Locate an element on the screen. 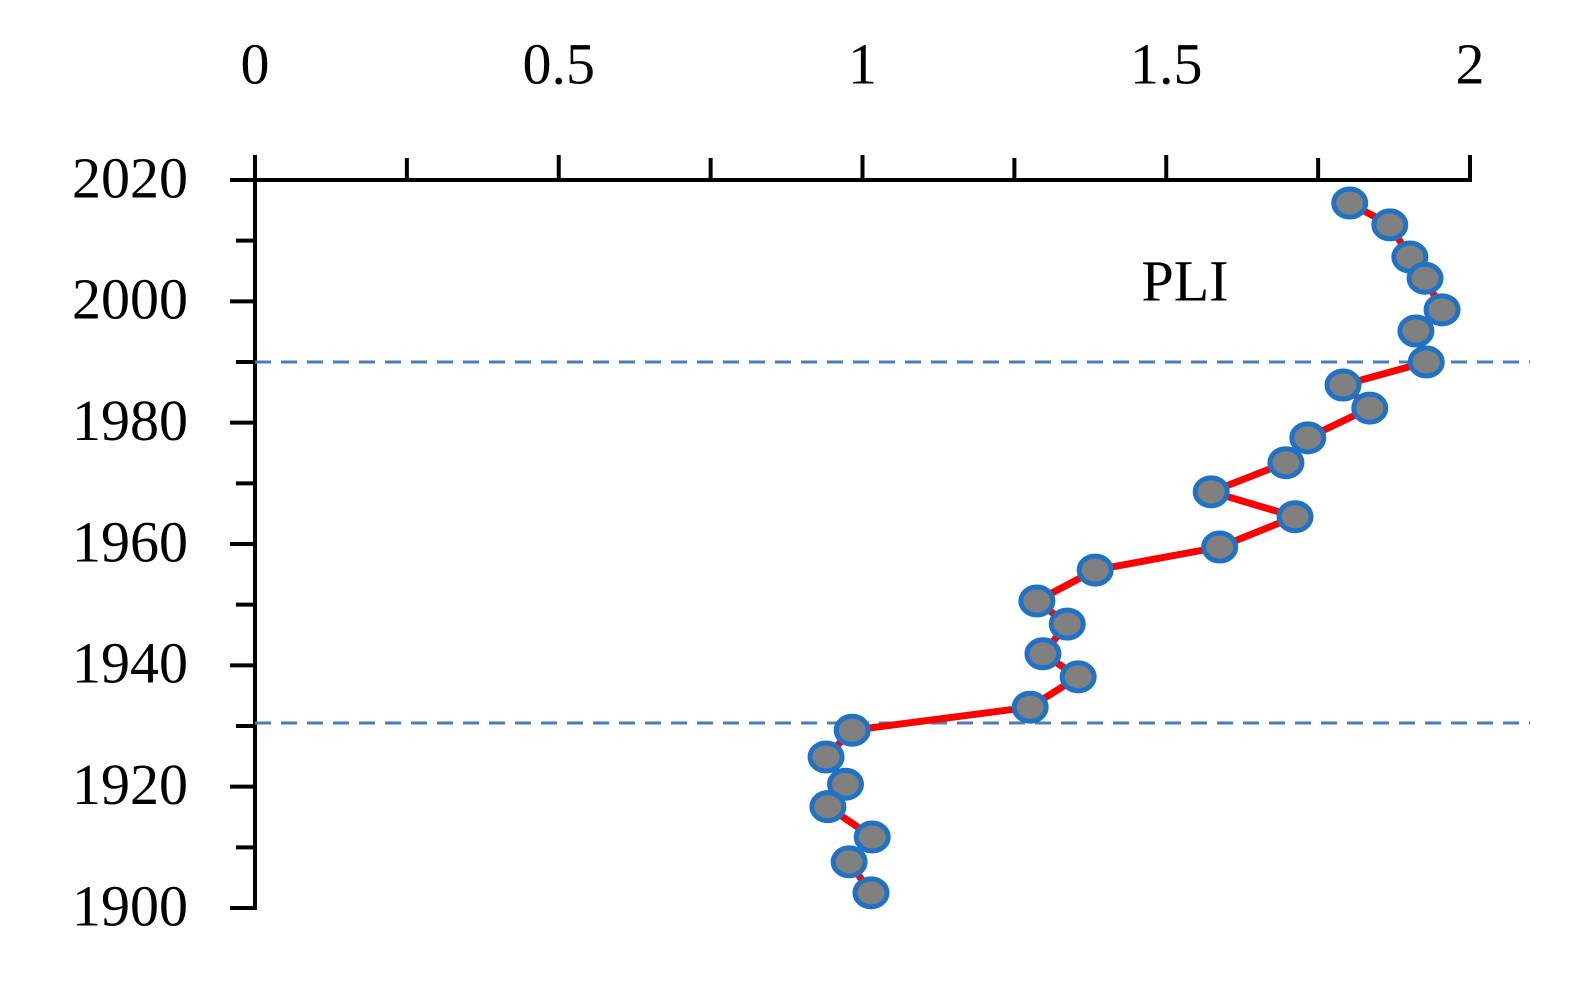 The height and width of the screenshot is (989, 1587). series-label: PLI is located at coordinates (1185, 280).